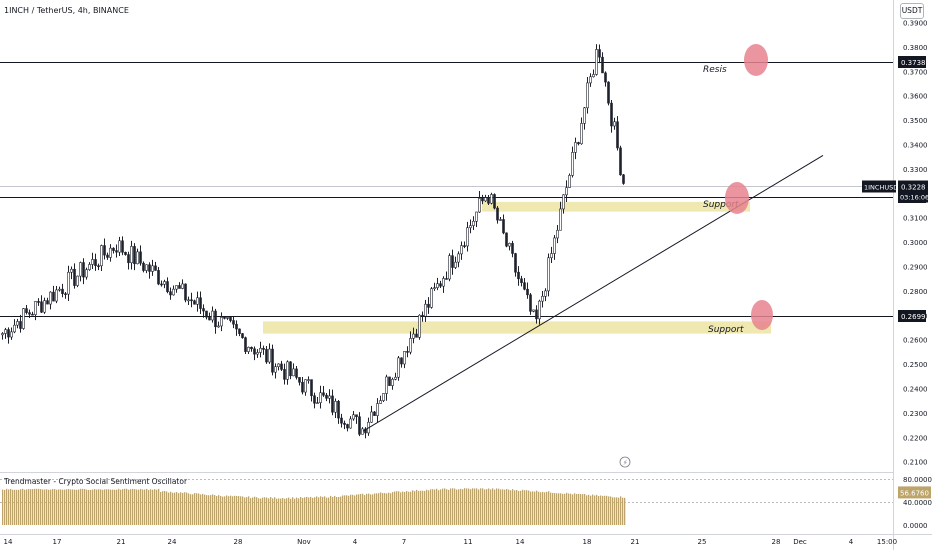 Image resolution: width=932 pixels, height=554 pixels. What do you see at coordinates (715, 70) in the screenshot?
I see `annotation-resistance: Resis` at bounding box center [715, 70].